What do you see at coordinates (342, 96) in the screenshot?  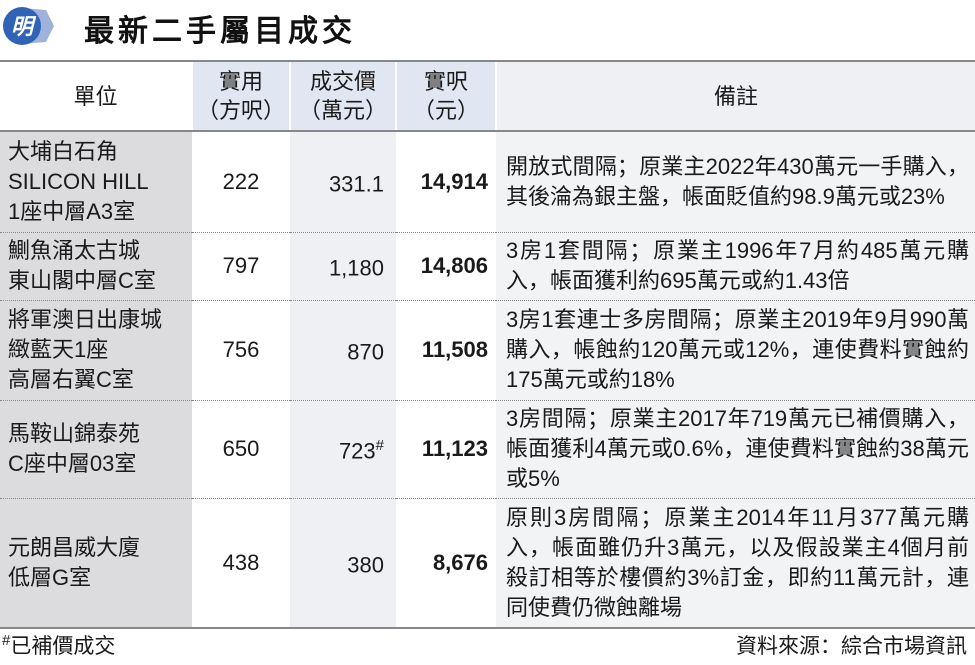 I see `column-header-price: 成交價 （萬元）` at bounding box center [342, 96].